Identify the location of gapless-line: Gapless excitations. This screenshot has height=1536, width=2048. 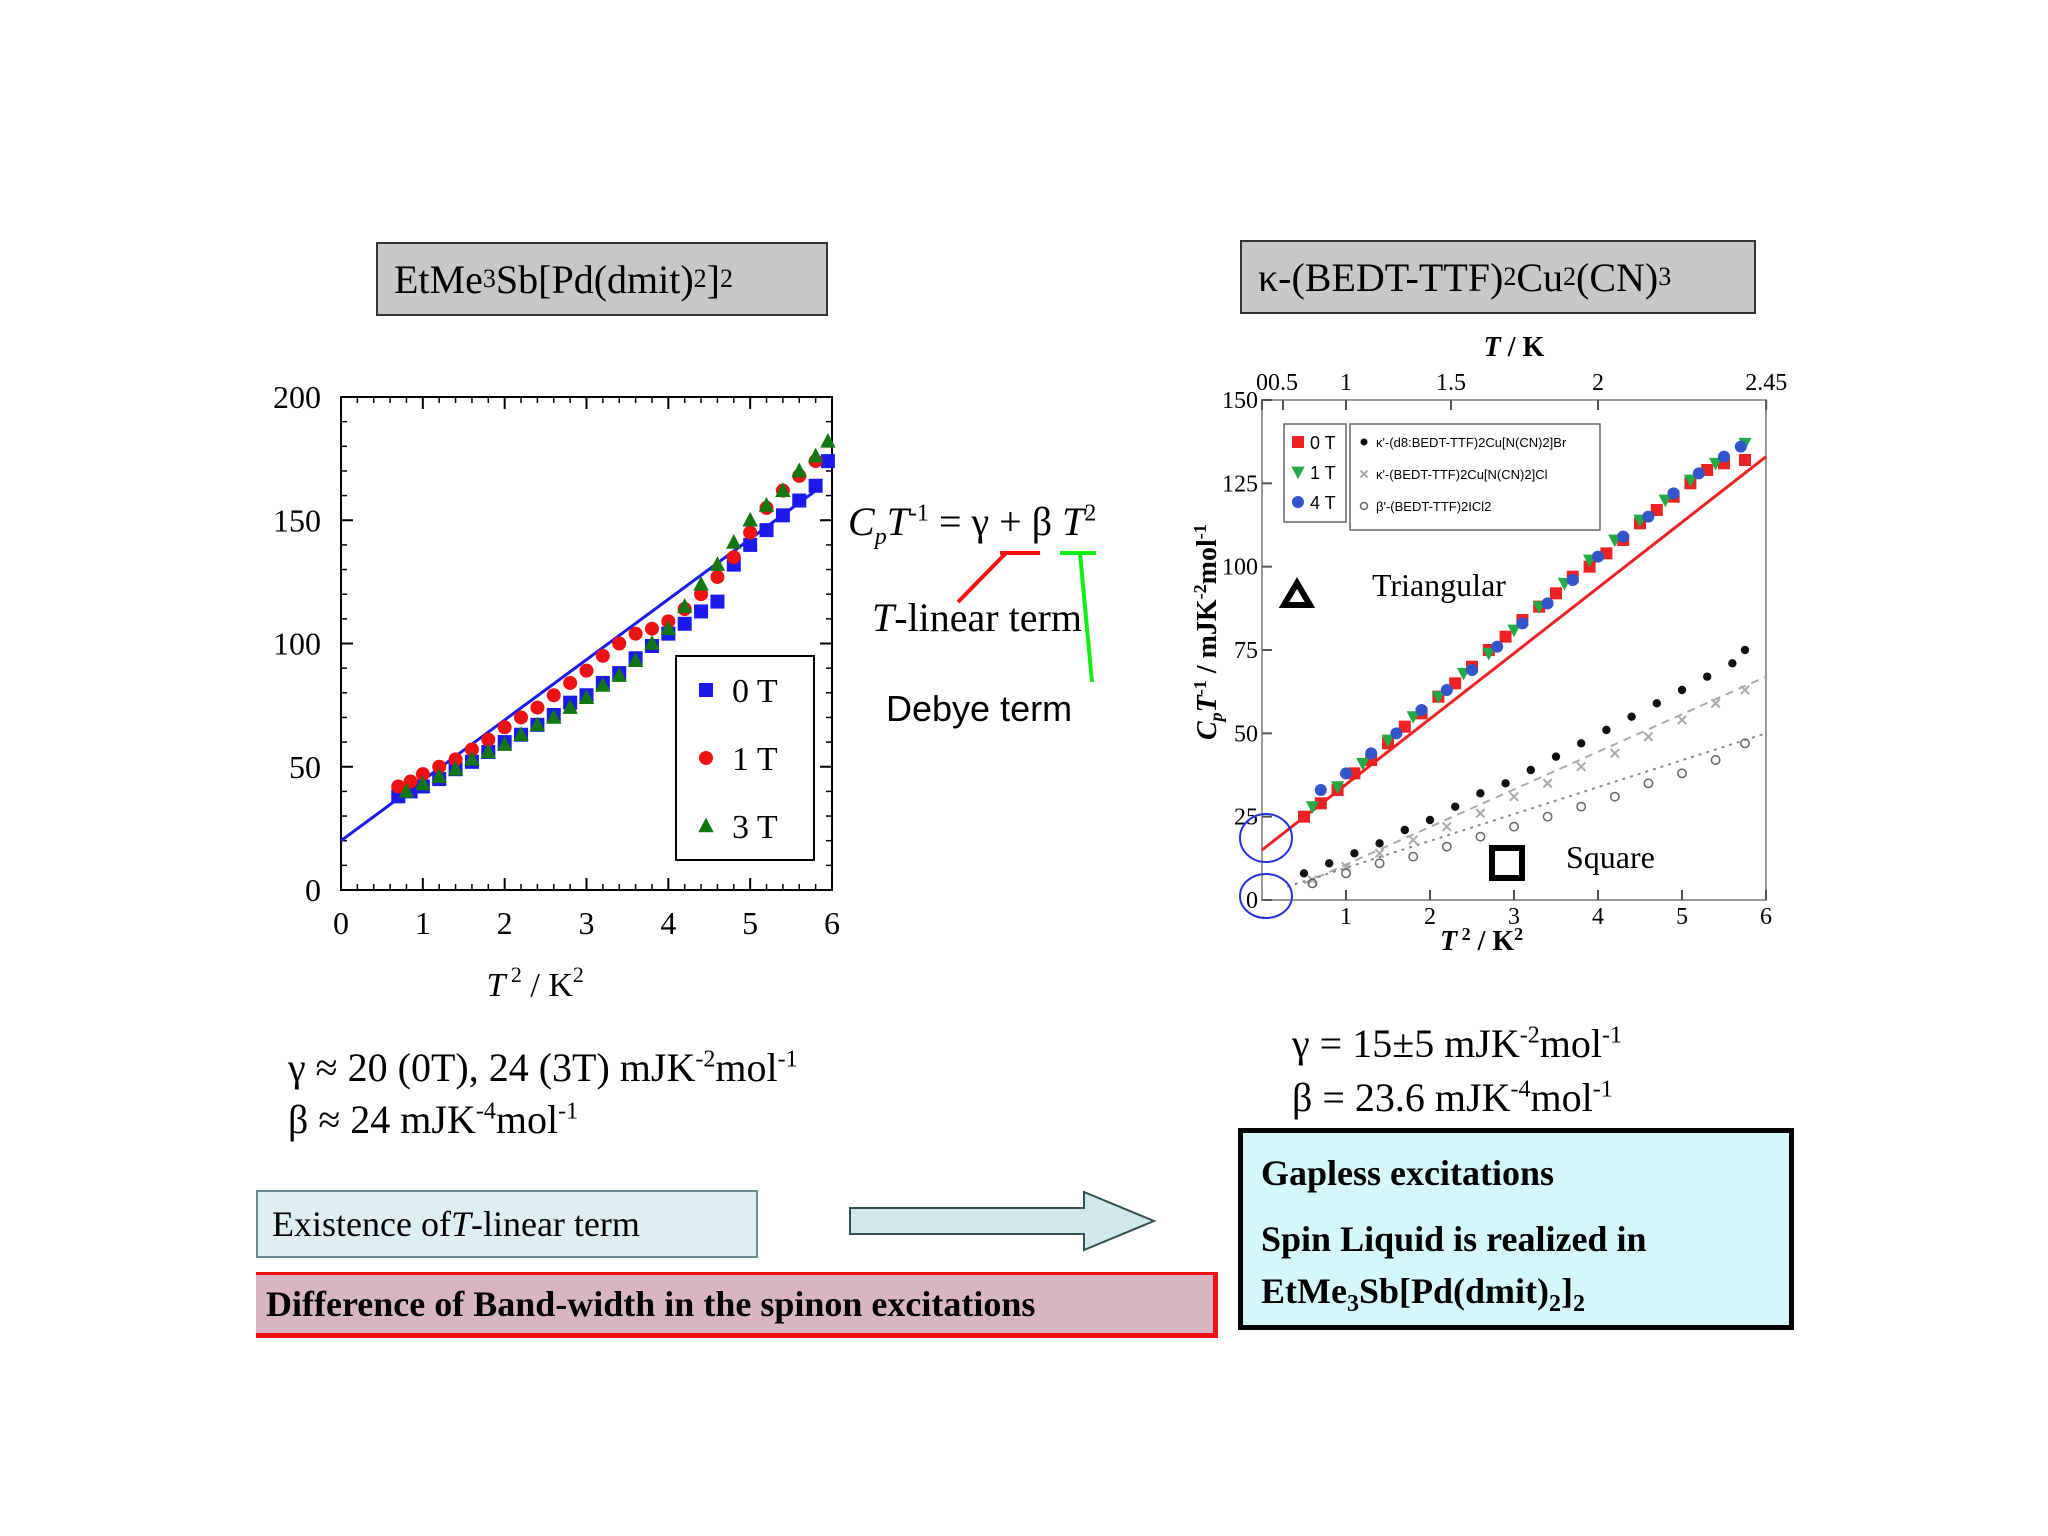
(1407, 1173).